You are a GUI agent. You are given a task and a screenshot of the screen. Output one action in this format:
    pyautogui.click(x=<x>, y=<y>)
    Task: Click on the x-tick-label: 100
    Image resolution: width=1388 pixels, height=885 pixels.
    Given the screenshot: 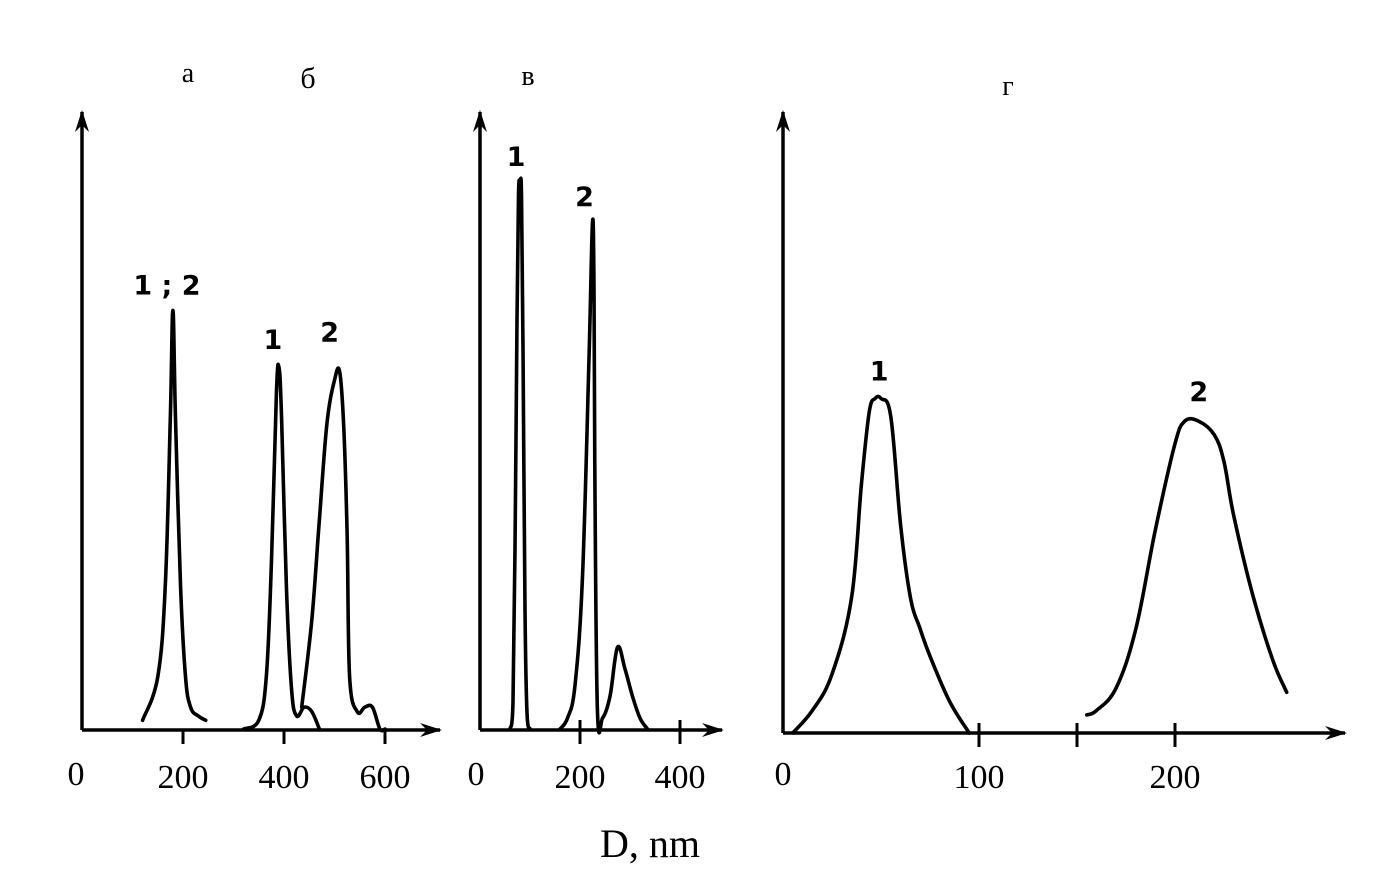 What is the action you would take?
    pyautogui.click(x=979, y=777)
    